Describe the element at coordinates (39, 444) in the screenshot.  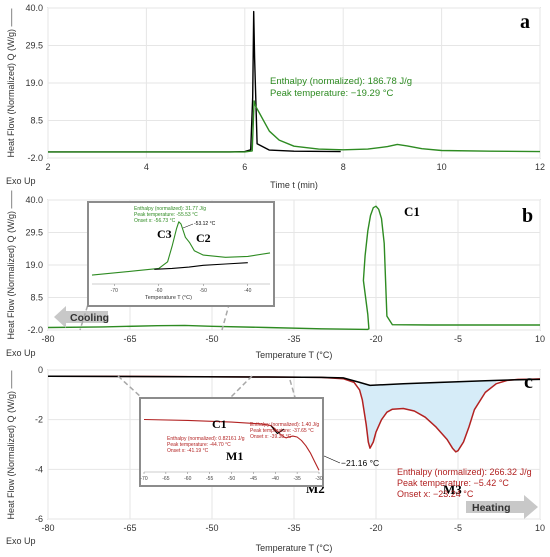
I see `panel-c-y-ticks: -6 -4 -2 0` at that location.